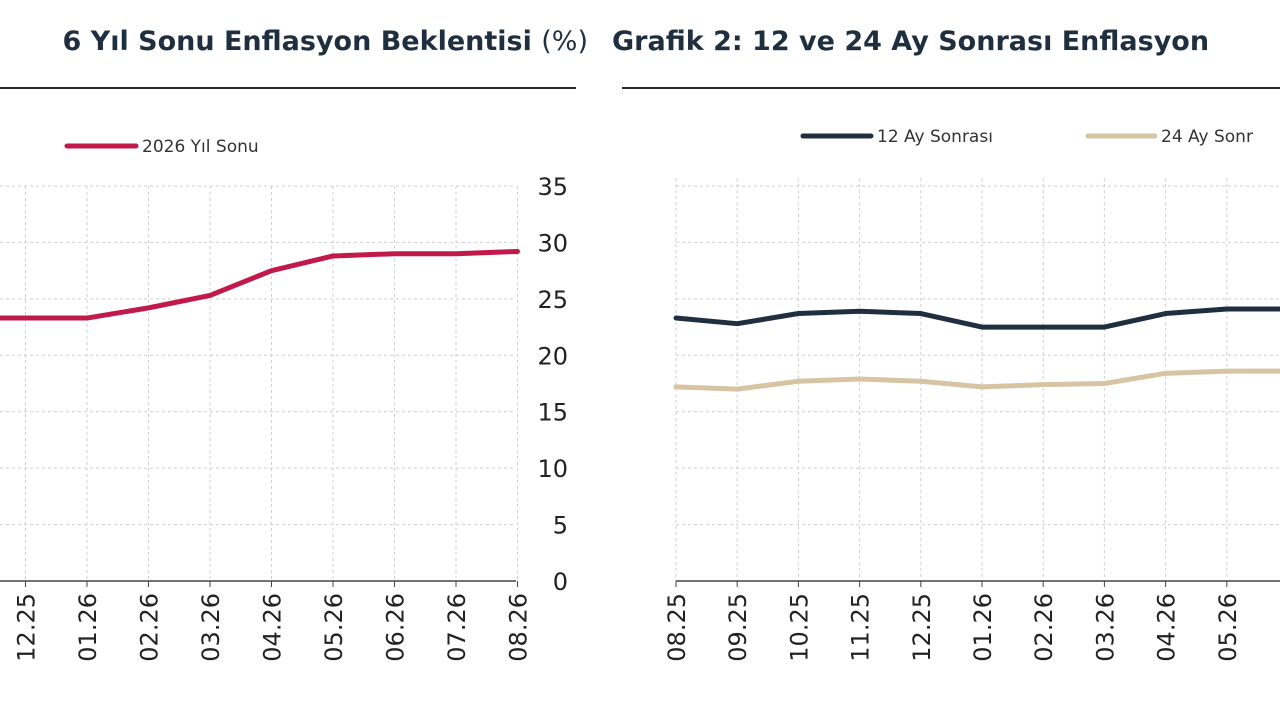 Image resolution: width=1280 pixels, height=720 pixels. Describe the element at coordinates (983, 627) in the screenshot. I see `chart2-x-tick: 01.26` at that location.